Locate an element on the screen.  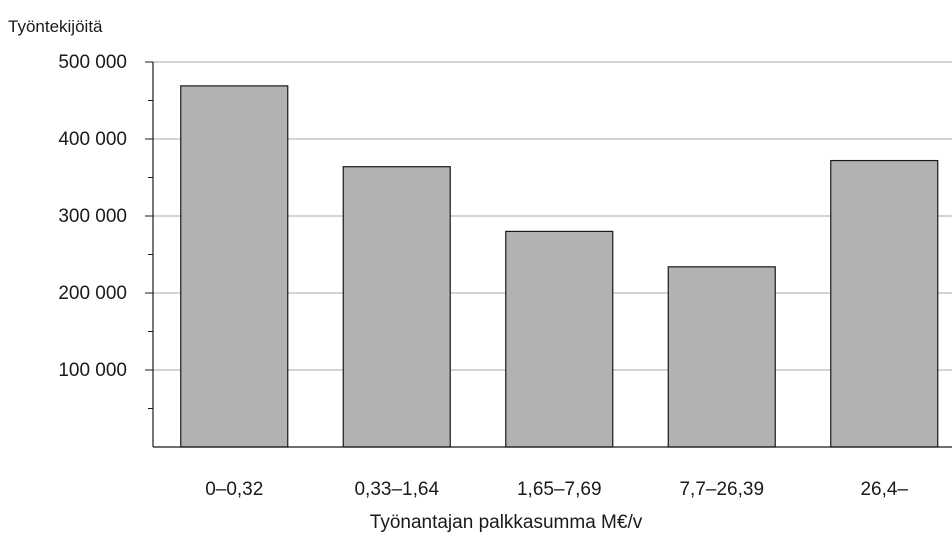
y-tick-label: 100 000 is located at coordinates (92, 370).